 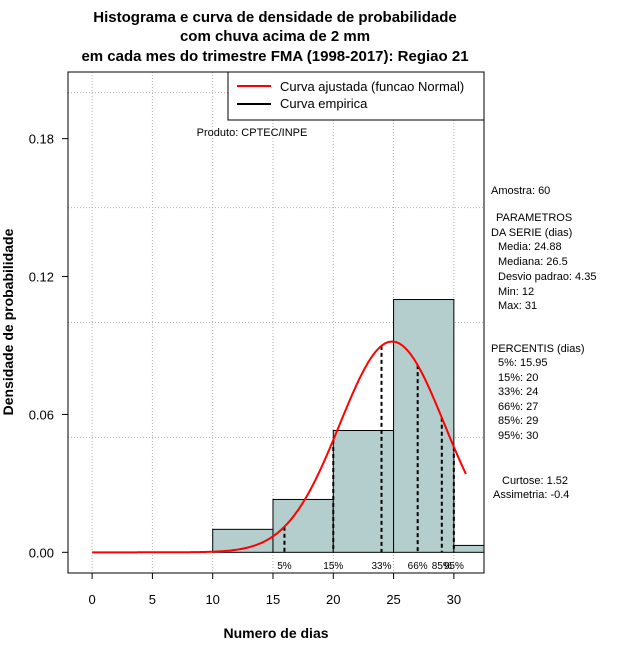 What do you see at coordinates (333, 599) in the screenshot?
I see `x-tick-label: 20` at bounding box center [333, 599].